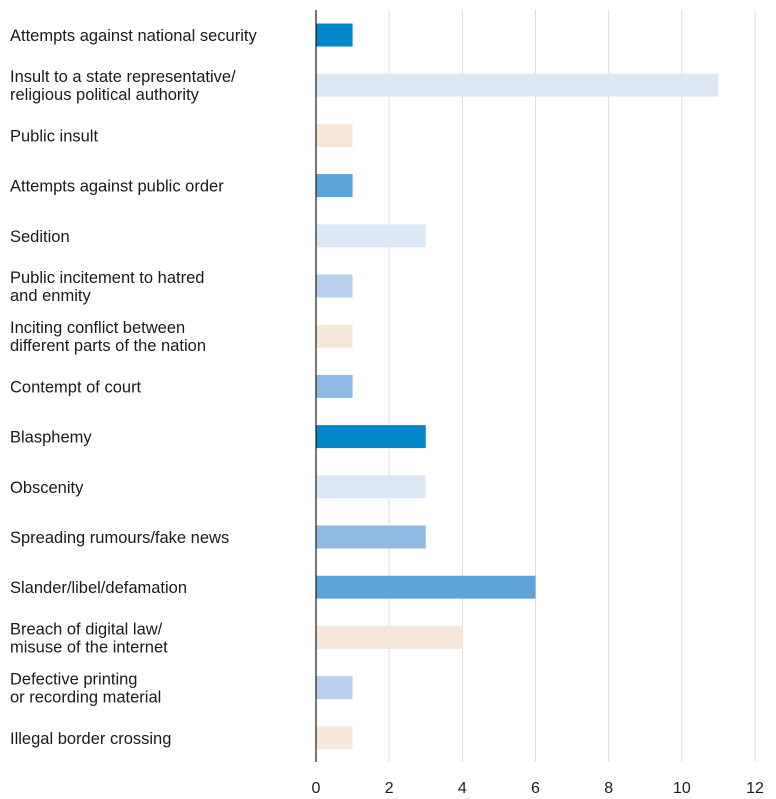  I want to click on category-label: Attempts against public order, so click(117, 187).